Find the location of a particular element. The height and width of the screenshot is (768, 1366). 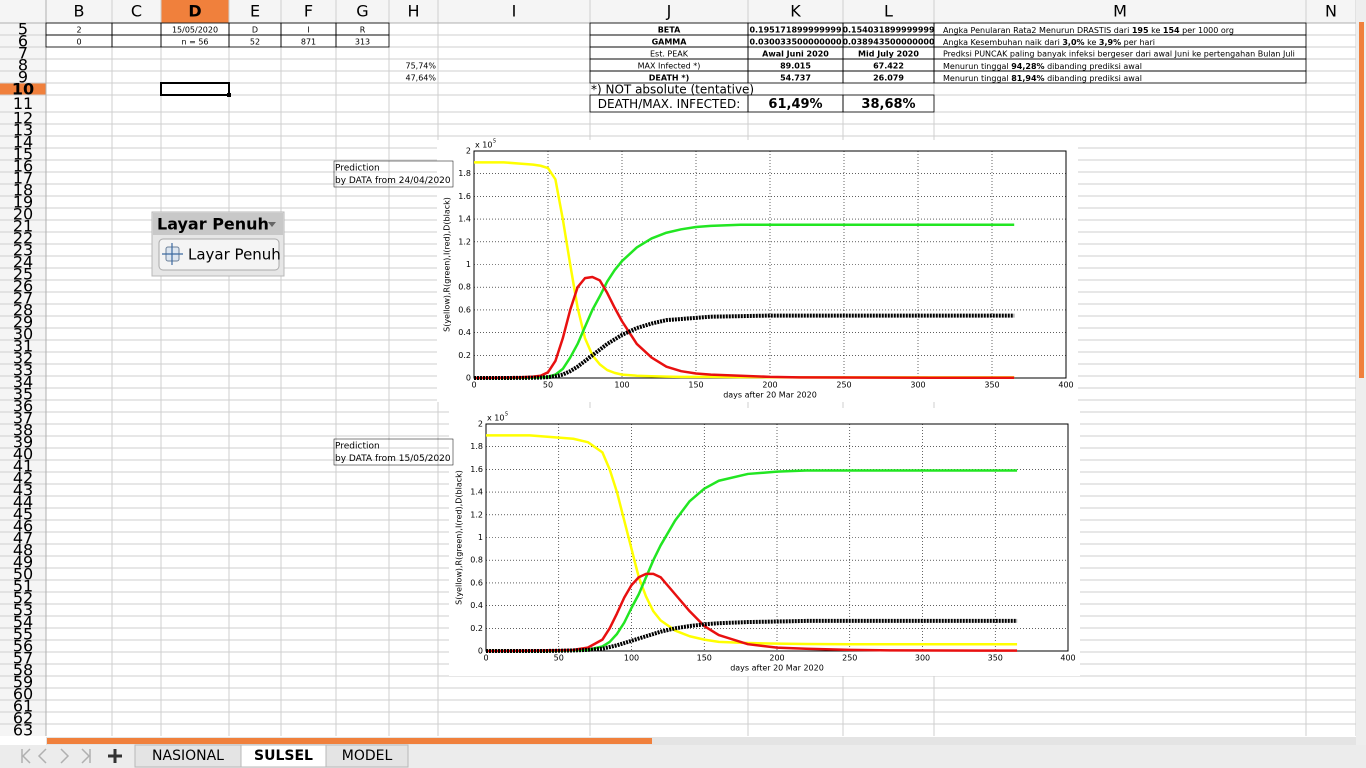

cell-text-run: 154 is located at coordinates (1171, 30).